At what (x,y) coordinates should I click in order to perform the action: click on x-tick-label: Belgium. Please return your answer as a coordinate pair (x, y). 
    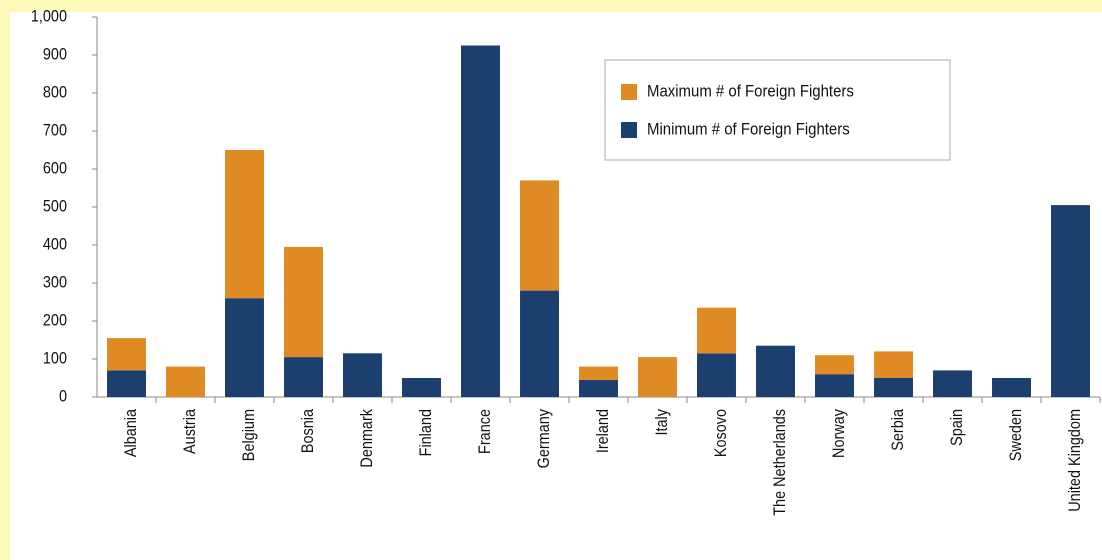
    Looking at the image, I should click on (249, 435).